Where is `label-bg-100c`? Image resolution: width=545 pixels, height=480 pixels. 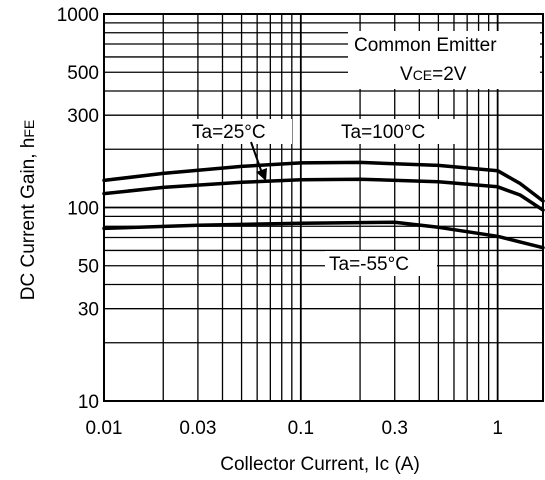 label-bg-100c is located at coordinates (396, 131).